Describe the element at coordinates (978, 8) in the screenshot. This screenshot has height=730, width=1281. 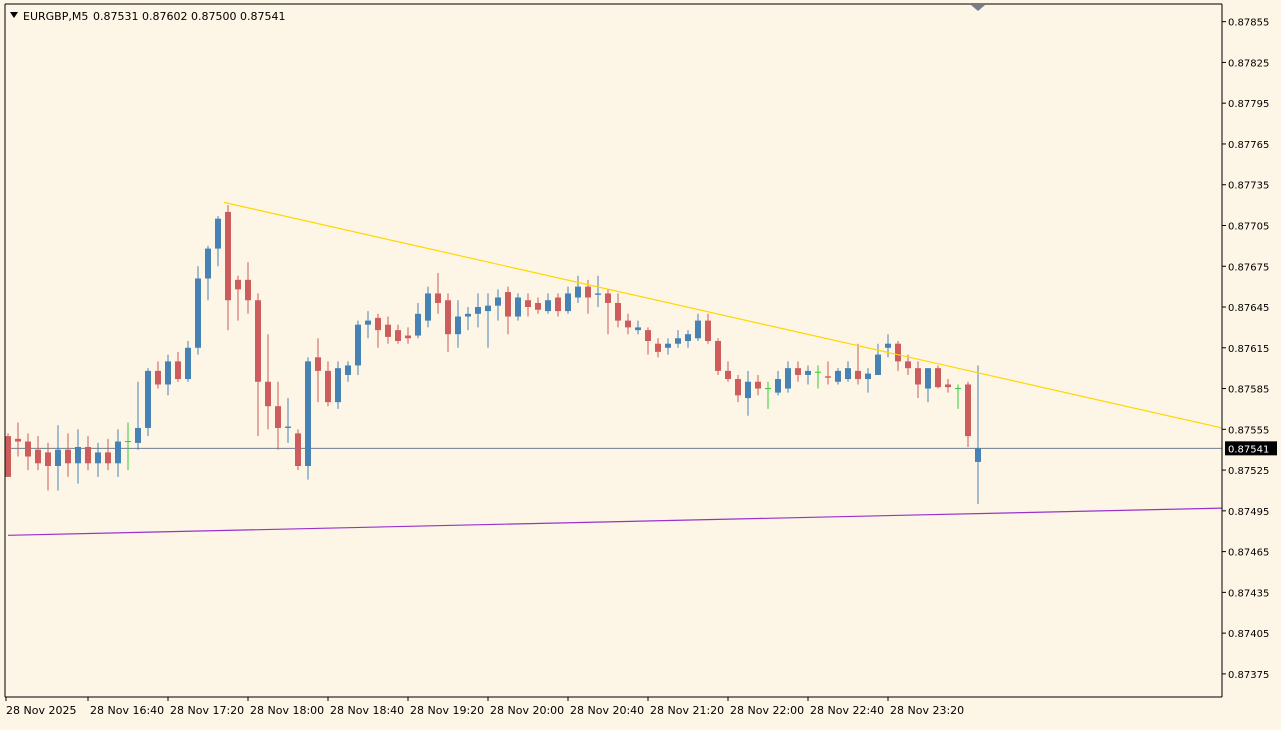
I see `chart-shift-marker-icon` at that location.